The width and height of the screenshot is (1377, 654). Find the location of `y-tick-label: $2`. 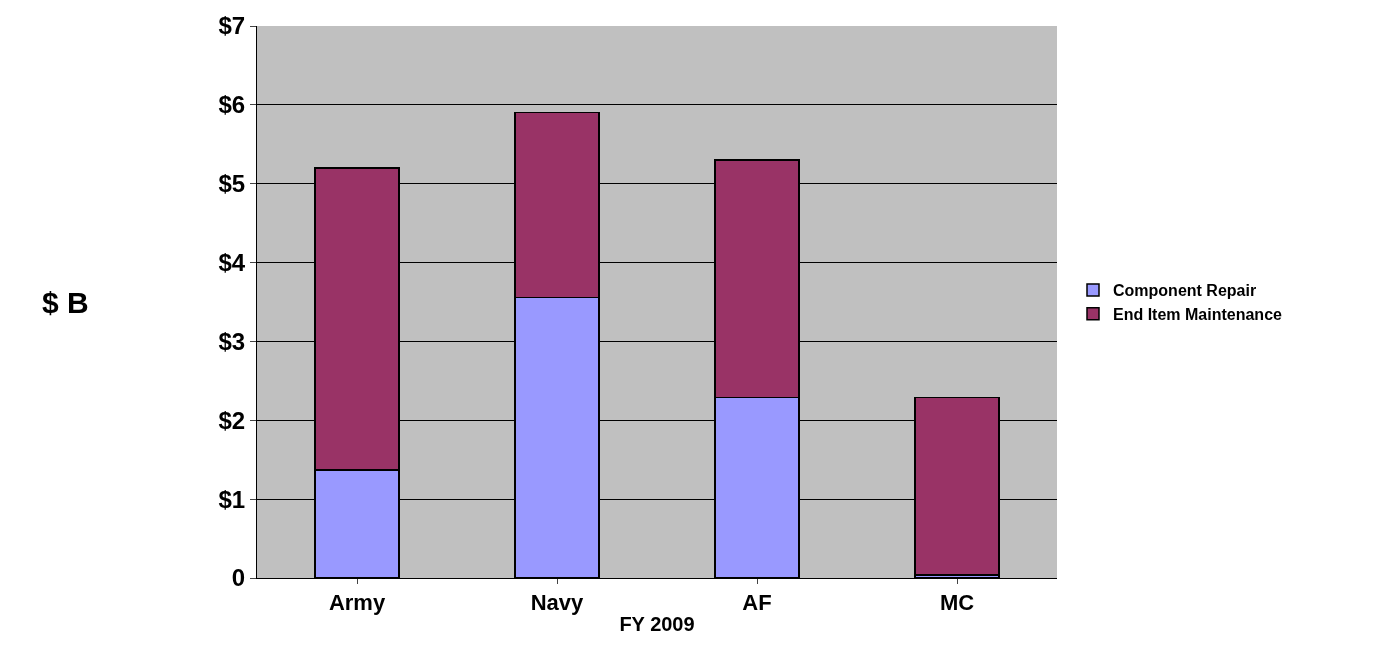

y-tick-label: $2 is located at coordinates (232, 420).